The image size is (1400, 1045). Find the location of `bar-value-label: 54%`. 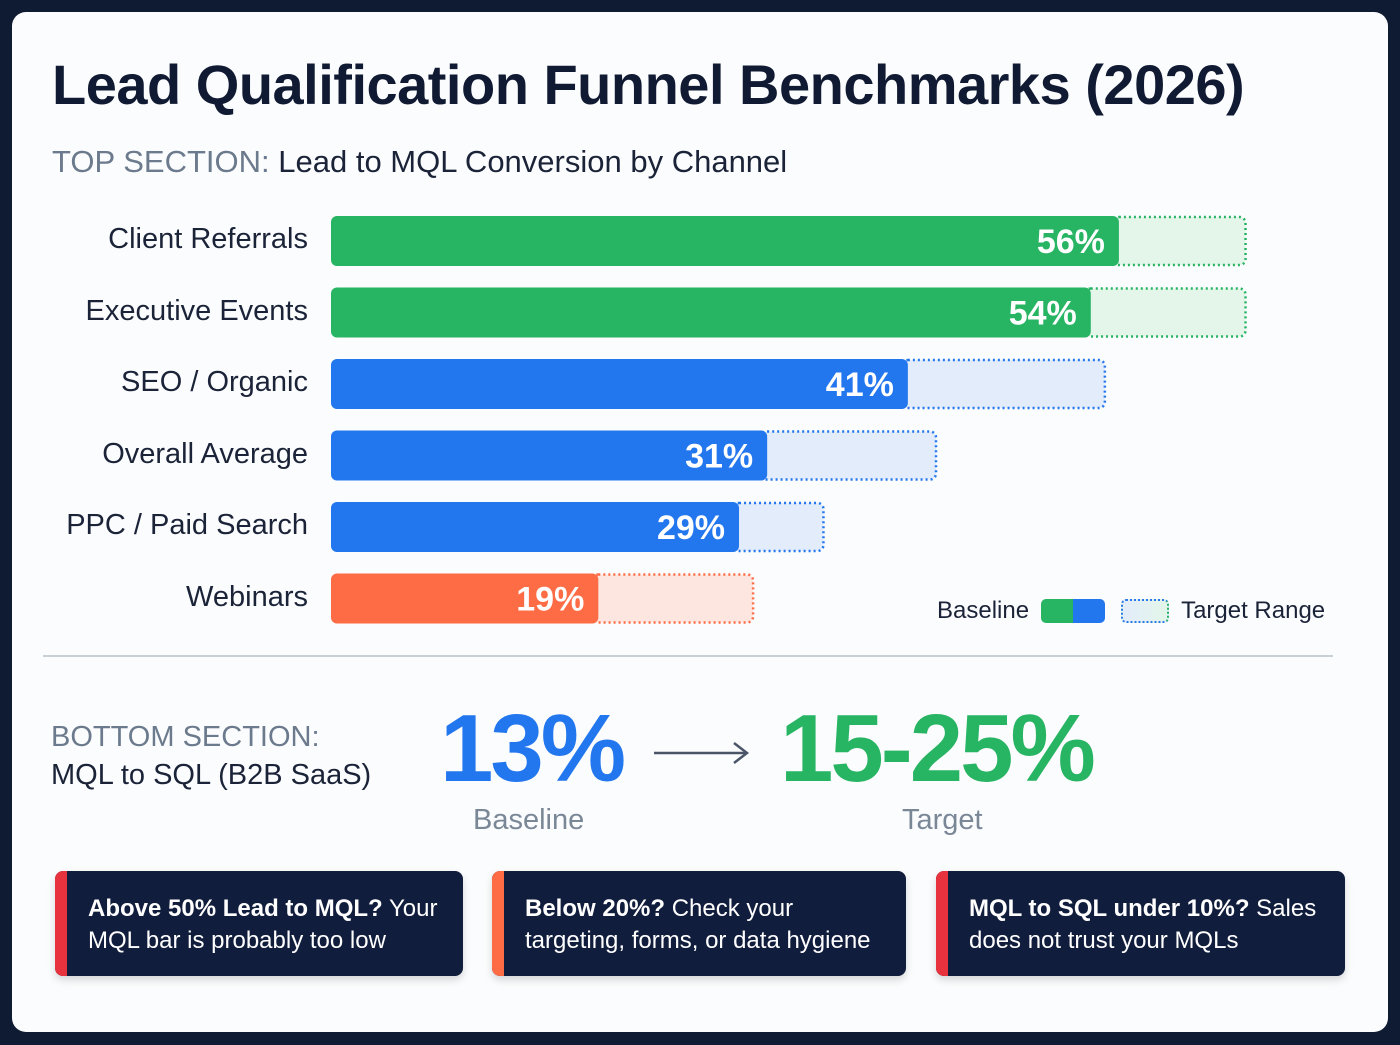

bar-value-label: 54% is located at coordinates (1043, 314).